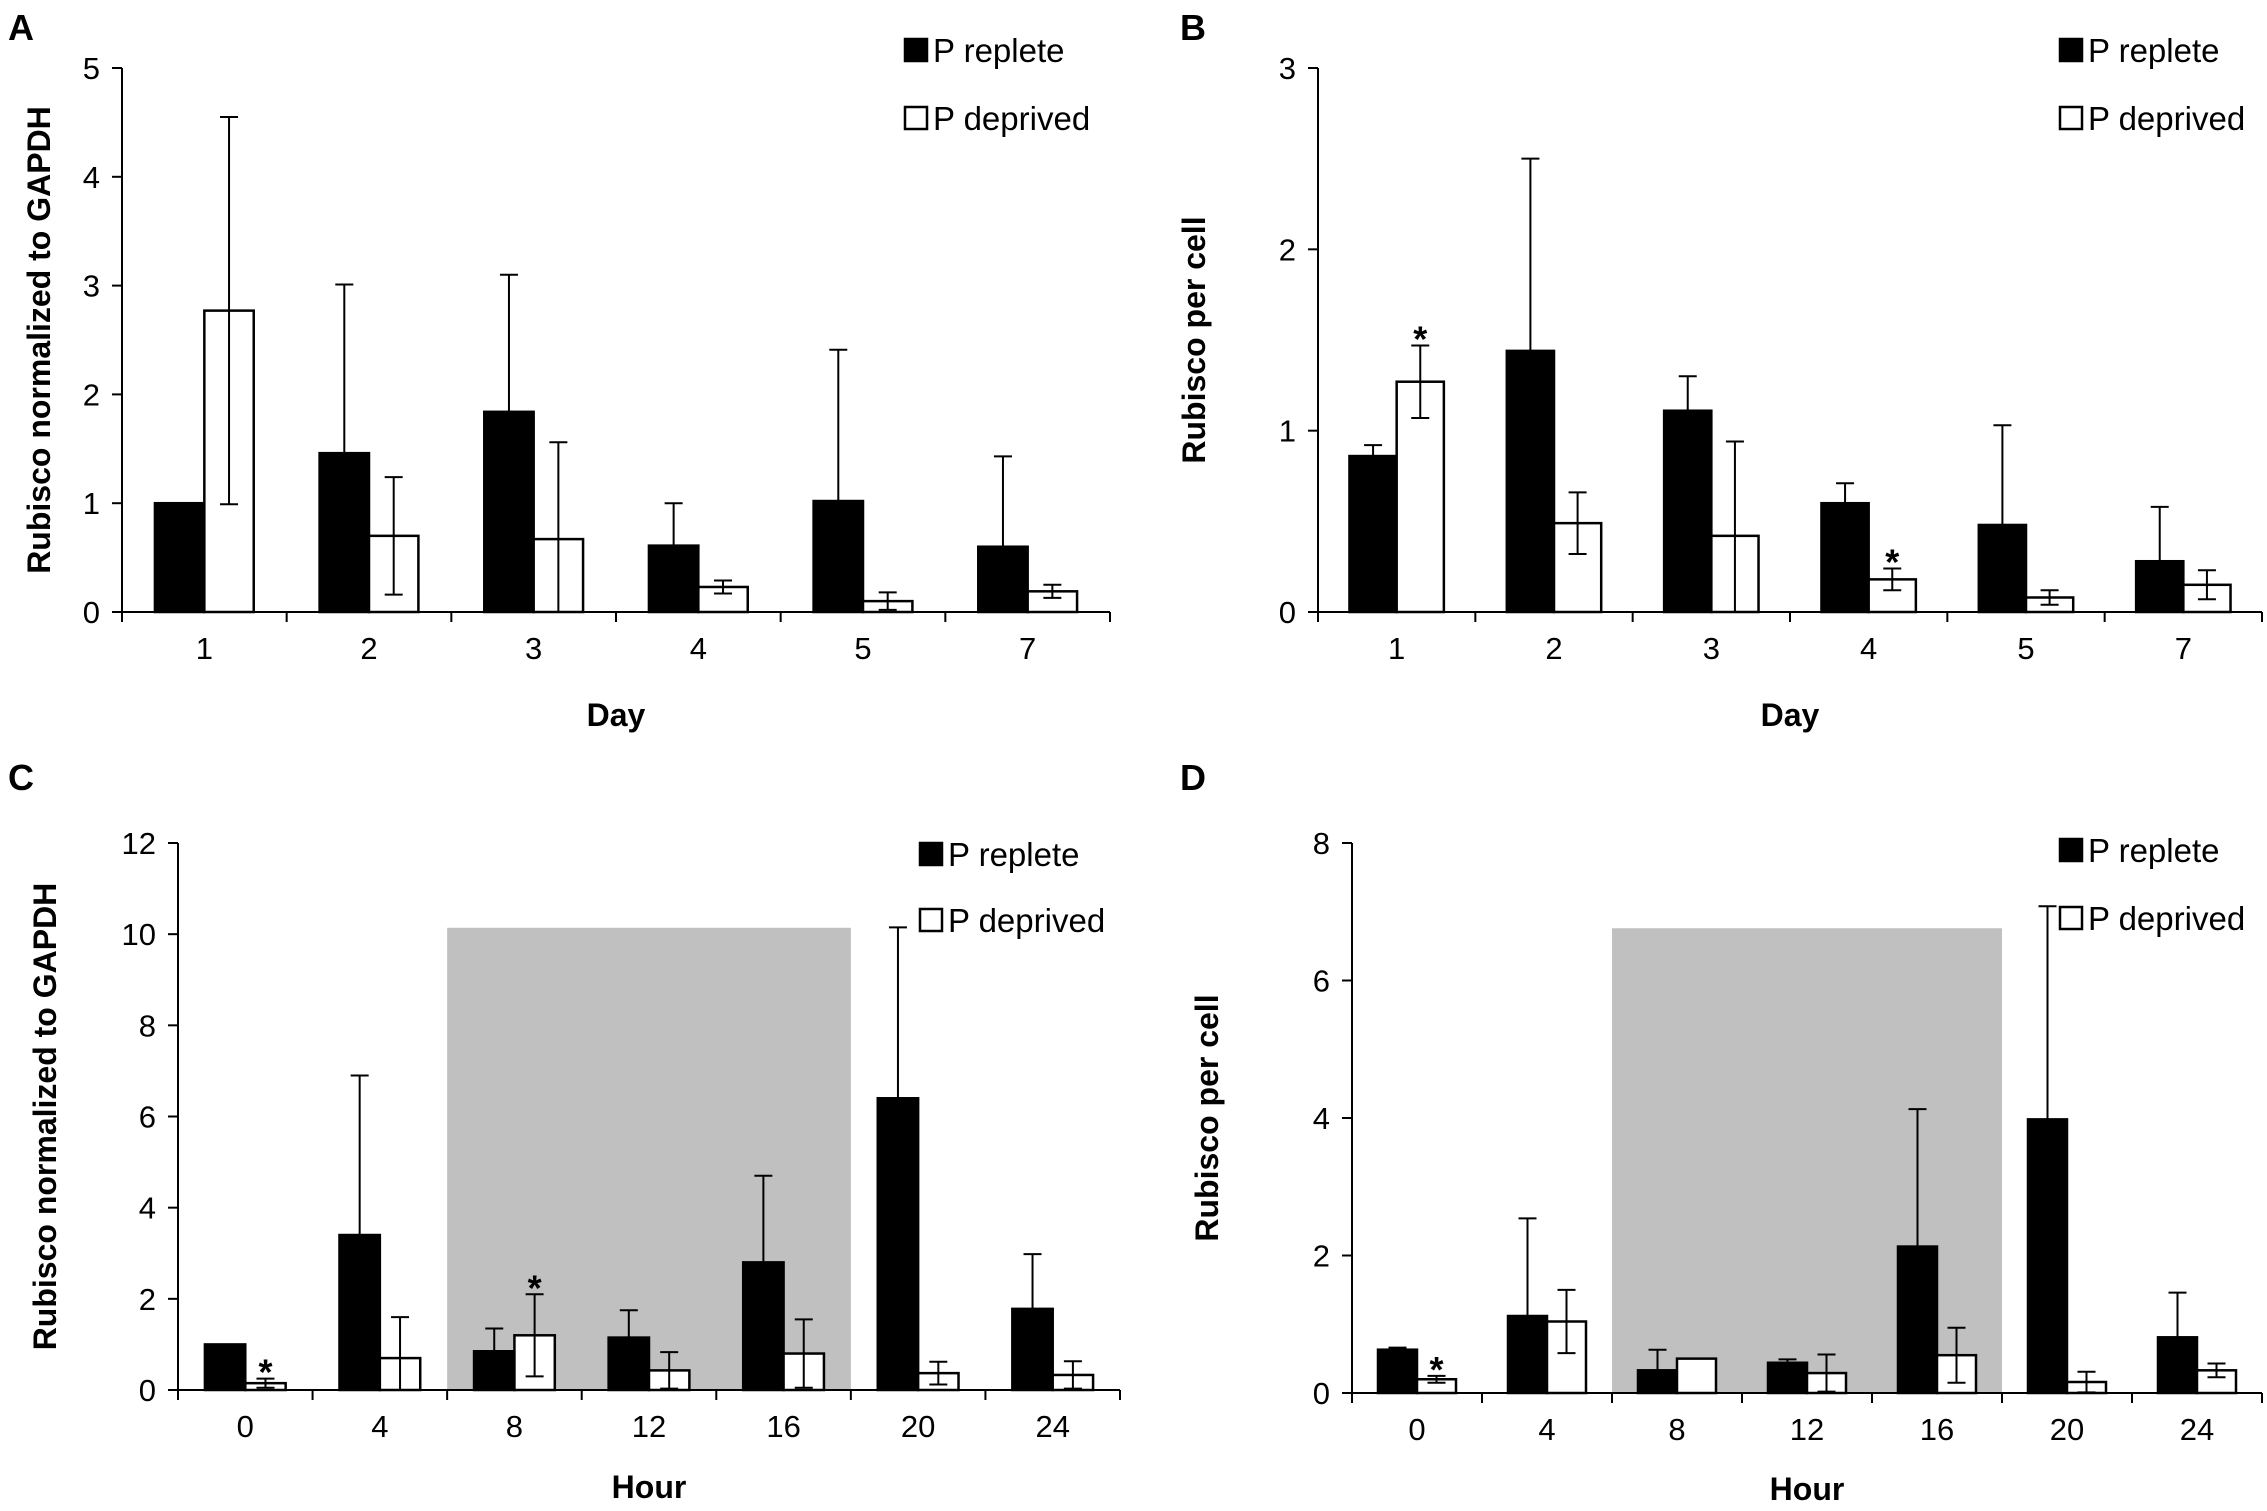  I want to click on x-tick-label: 1, so click(204, 648).